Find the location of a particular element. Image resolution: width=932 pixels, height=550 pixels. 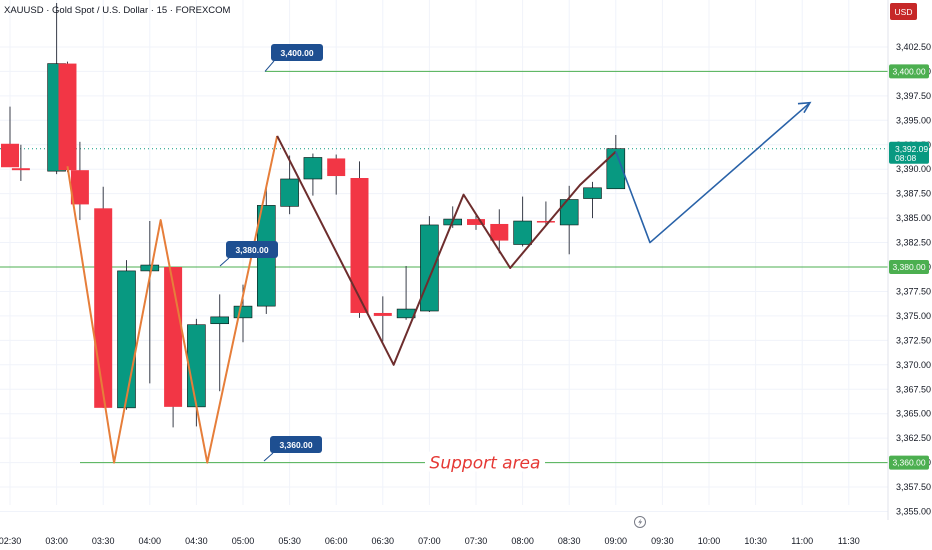

support-label-bg is located at coordinates (485, 461).